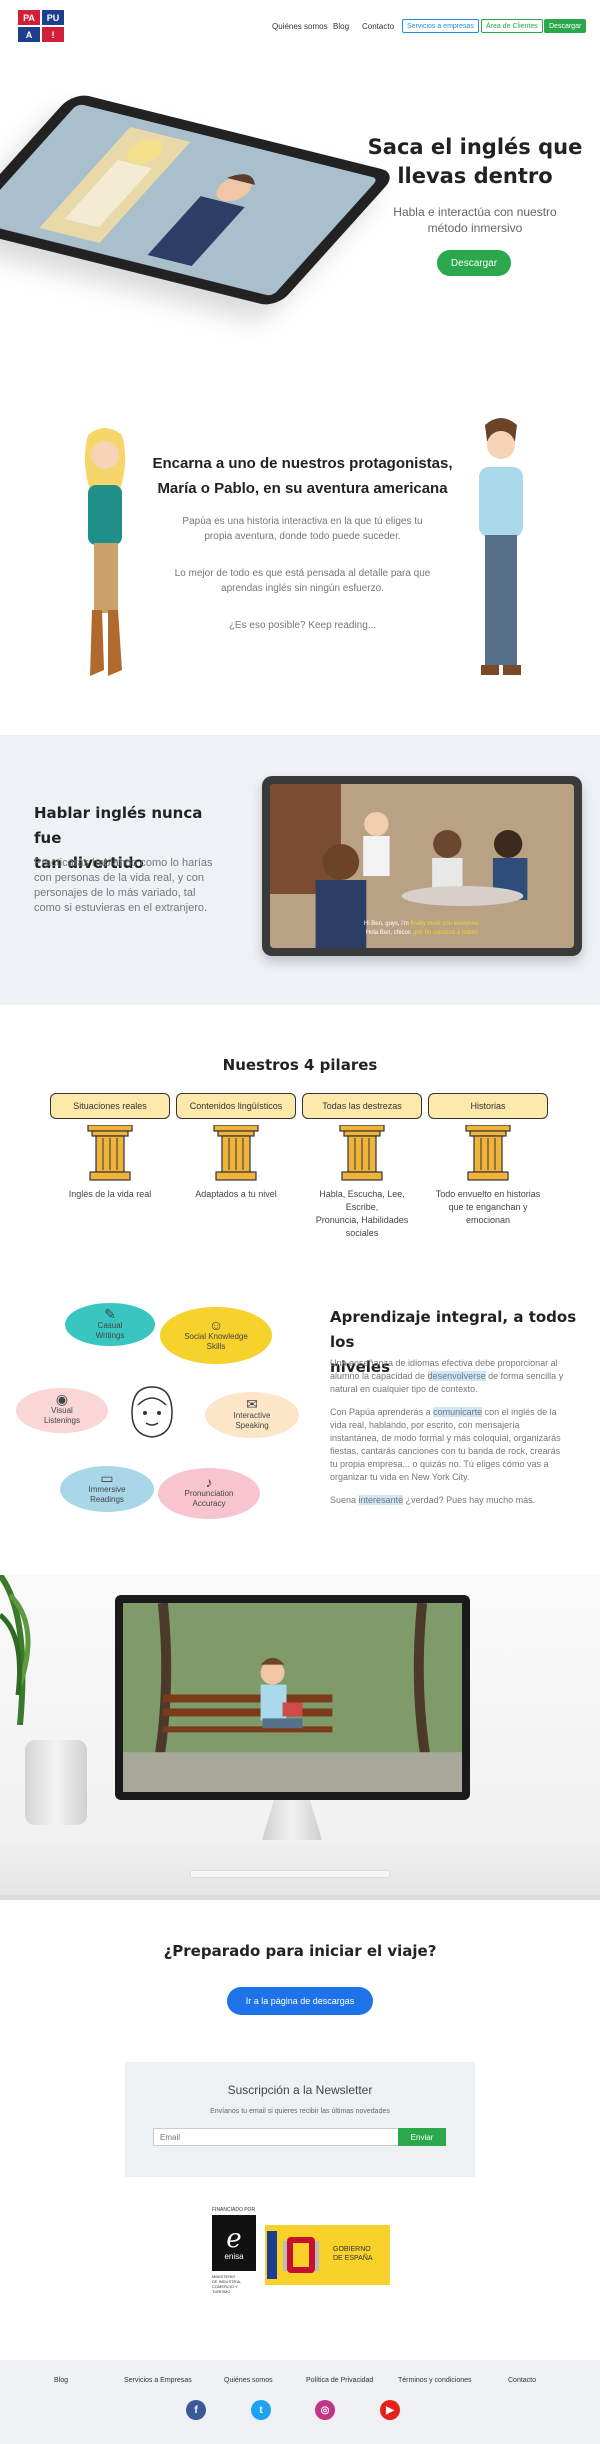 This screenshot has width=600, height=2444. What do you see at coordinates (236, 1194) in the screenshot?
I see `pillar-caption: Adaptados a tu nivel` at bounding box center [236, 1194].